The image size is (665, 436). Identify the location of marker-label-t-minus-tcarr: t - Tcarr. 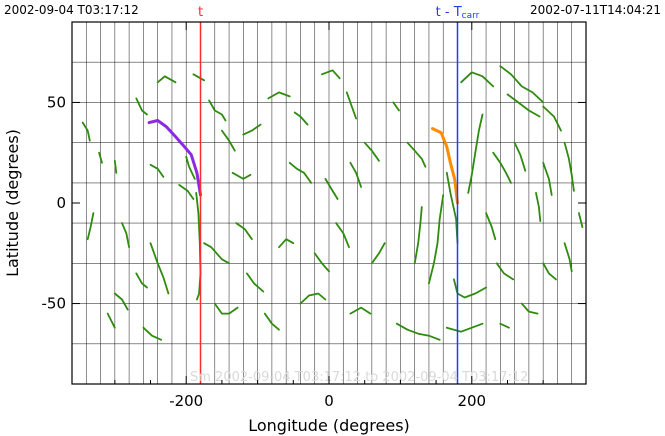
(458, 13).